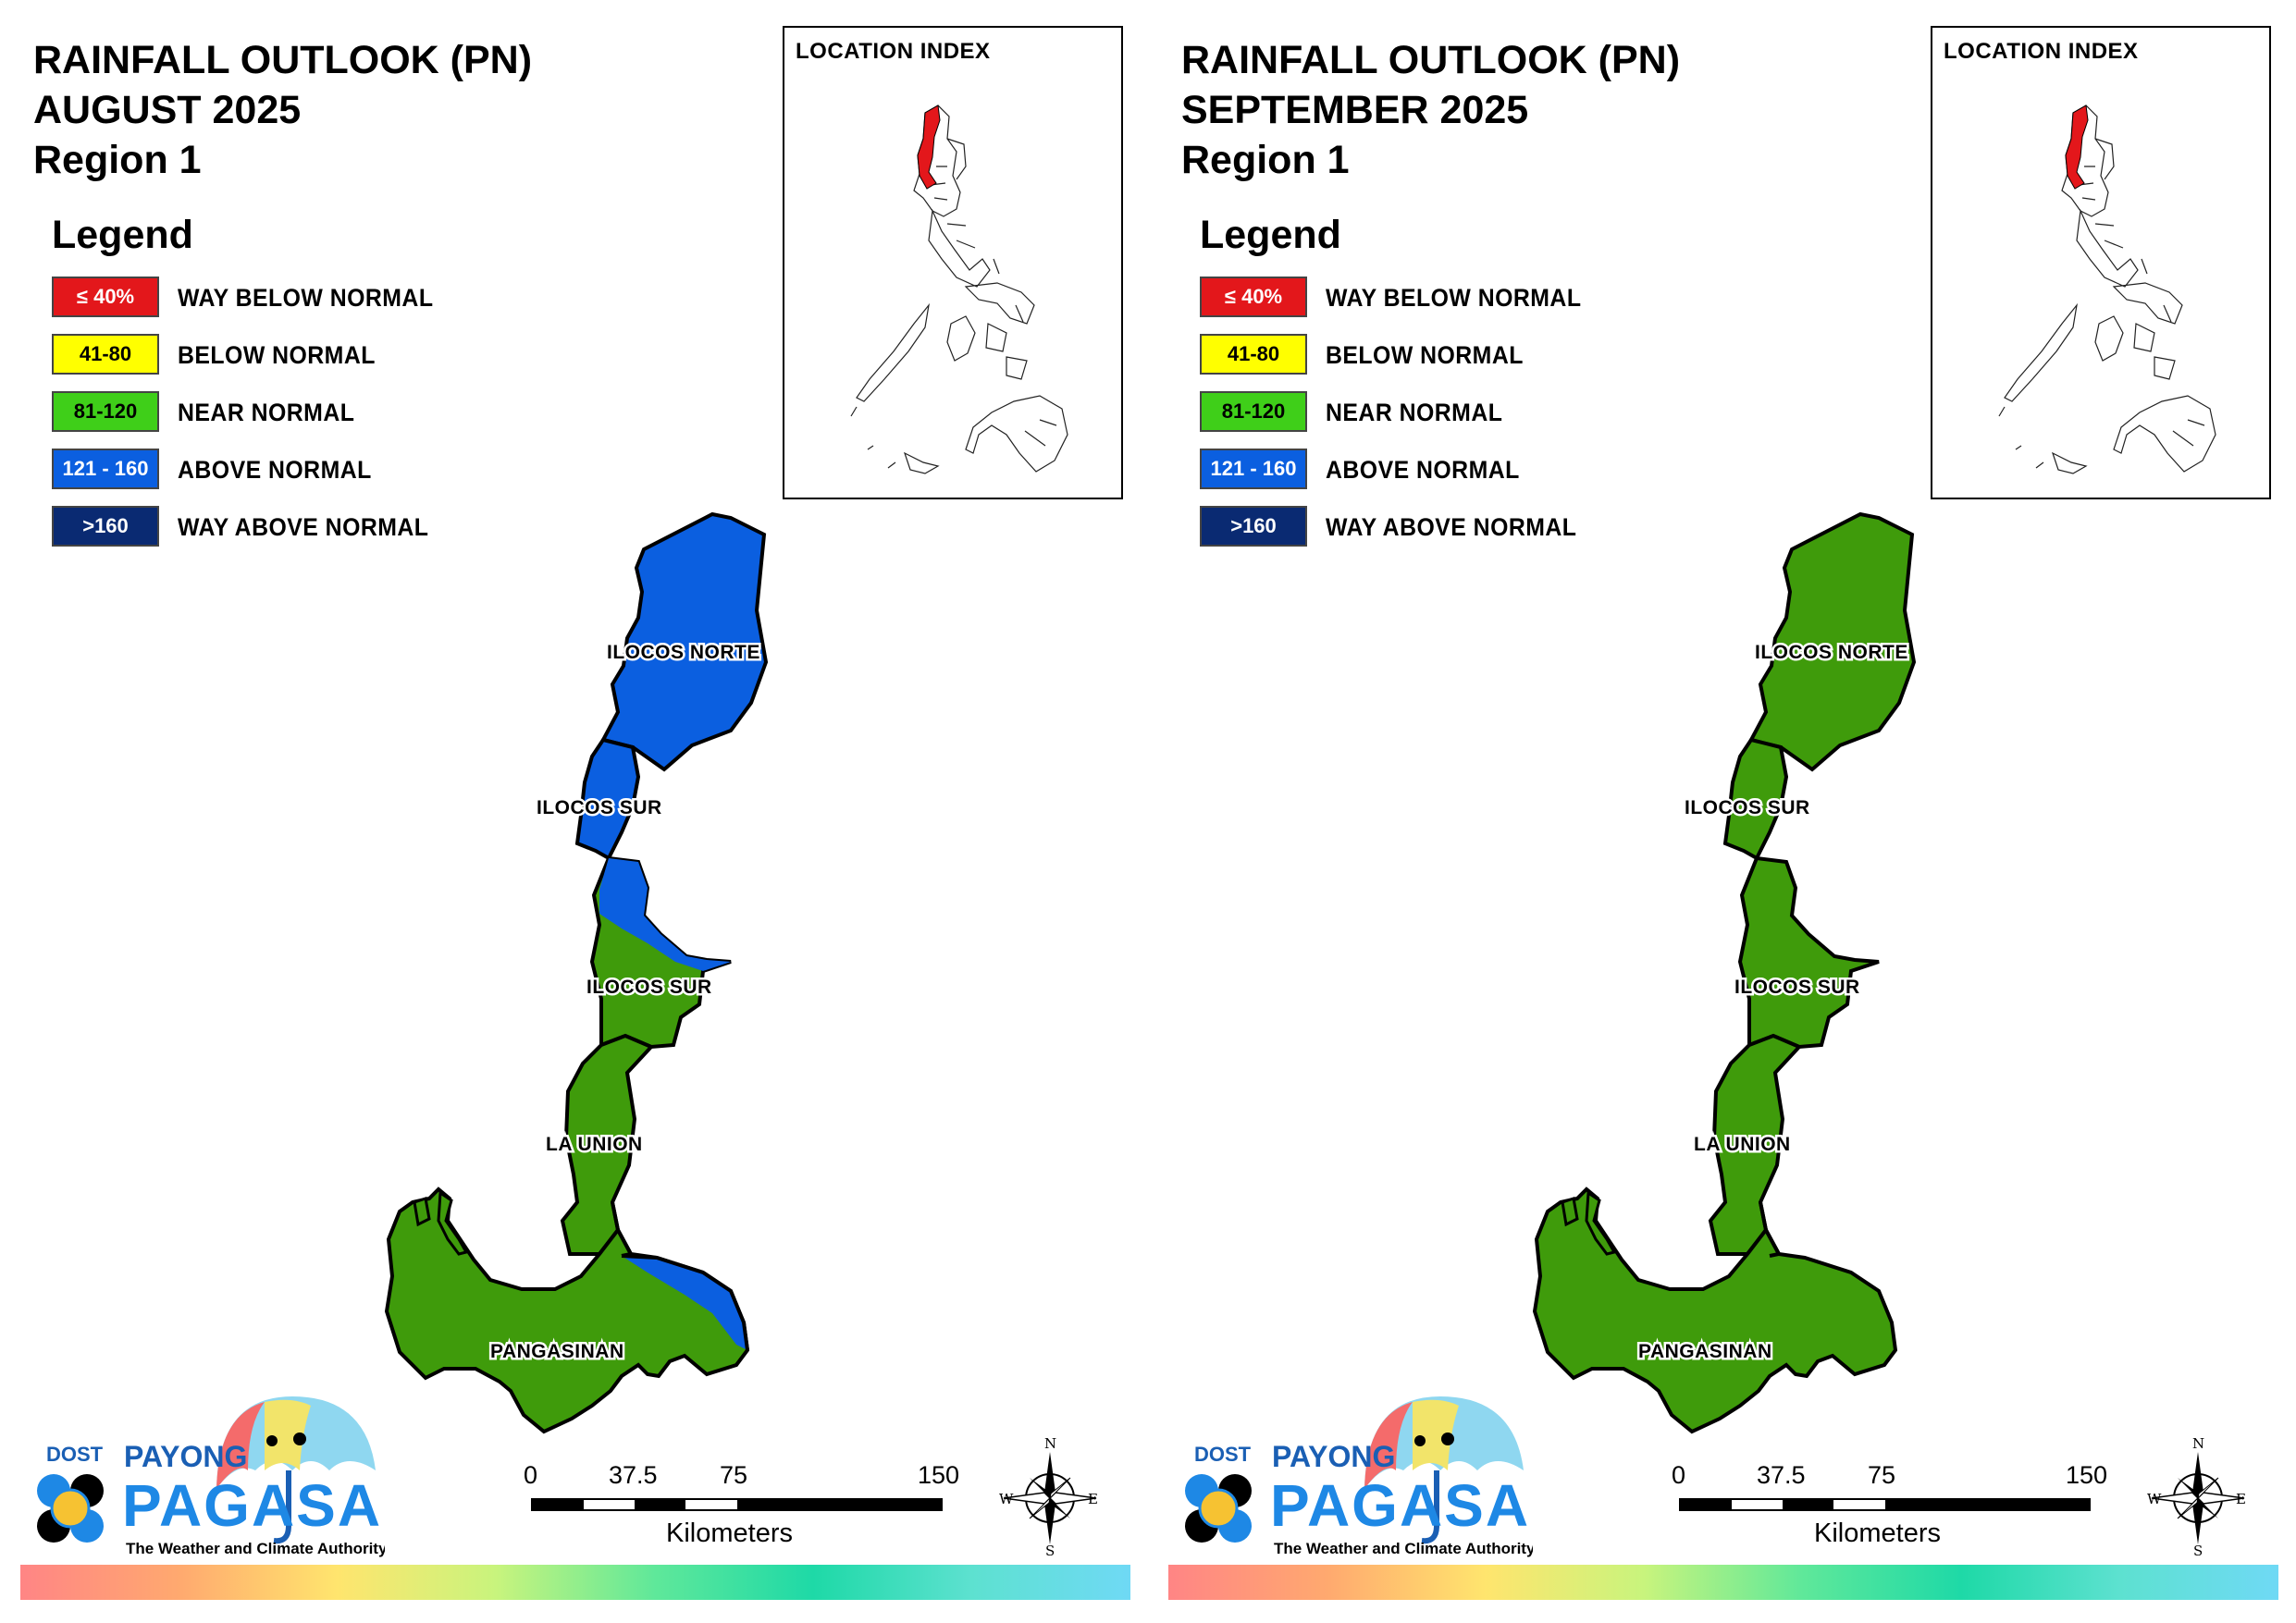 The image size is (2296, 1623). What do you see at coordinates (684, 1303) in the screenshot?
I see `above-normal-patch-pangasinan` at bounding box center [684, 1303].